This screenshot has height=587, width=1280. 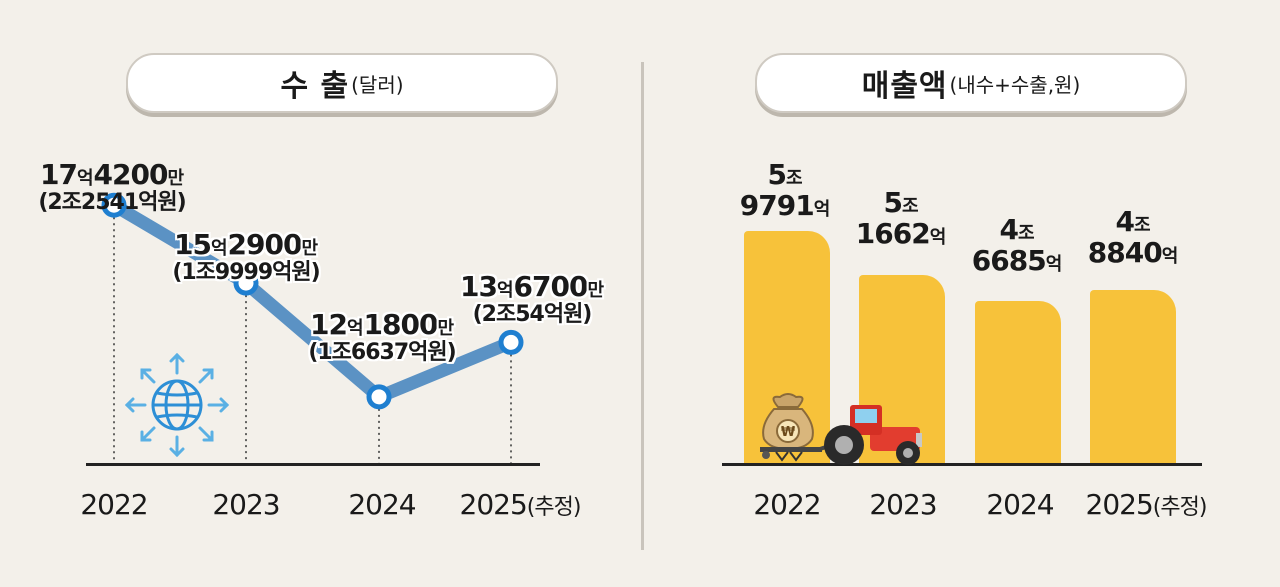 What do you see at coordinates (642, 306) in the screenshot?
I see `panel-divider` at bounding box center [642, 306].